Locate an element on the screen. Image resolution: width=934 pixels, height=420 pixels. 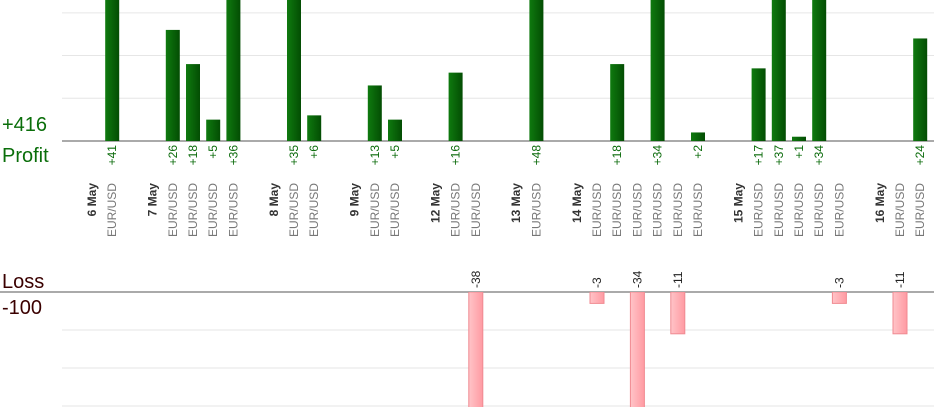
date-label: 6 May is located at coordinates (92, 200).